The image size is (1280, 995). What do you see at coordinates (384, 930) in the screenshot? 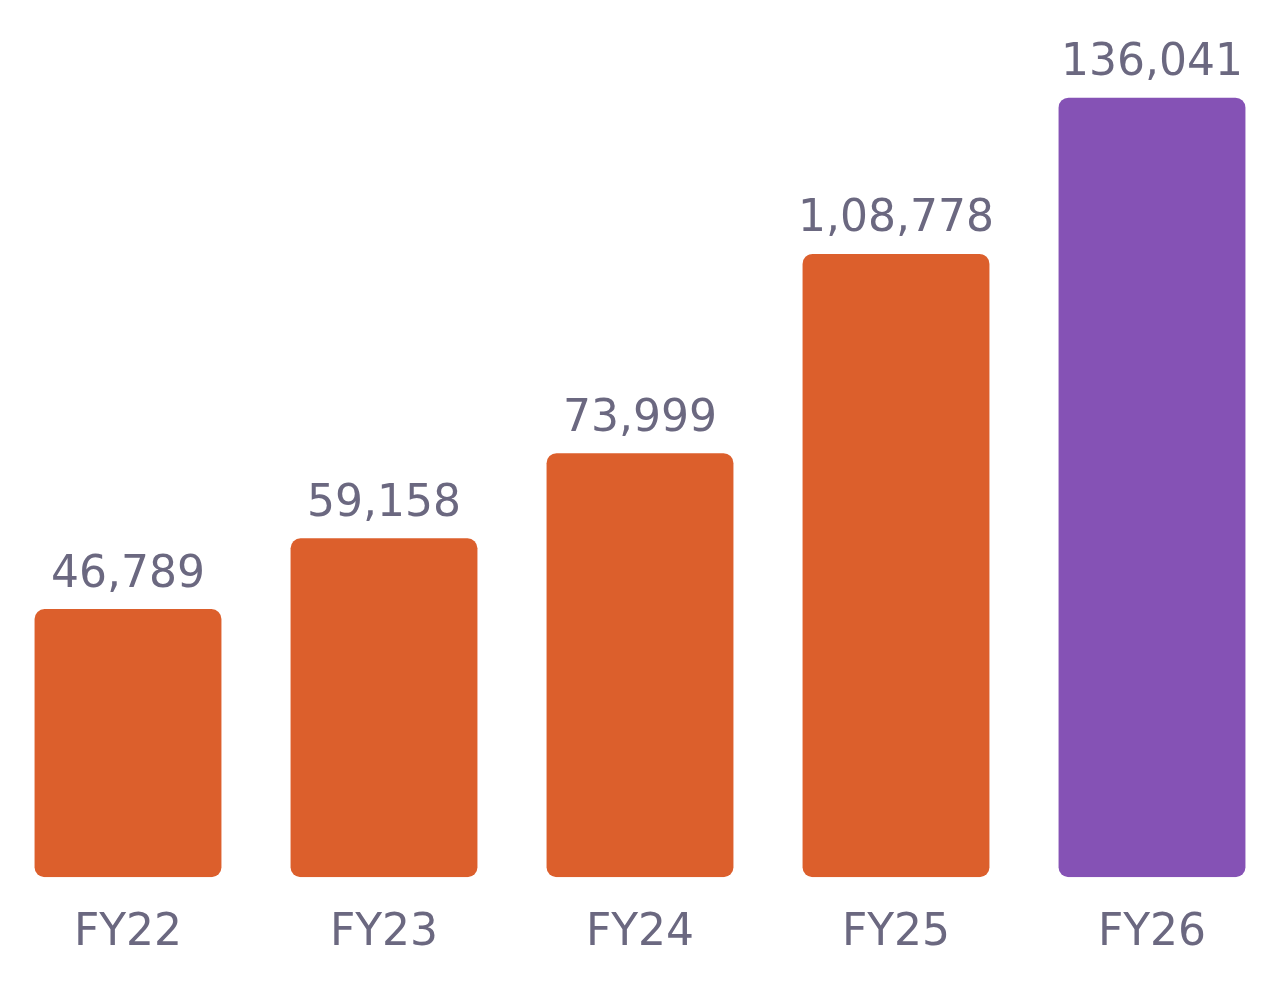
I see `x-tick-label: FY23` at bounding box center [384, 930].